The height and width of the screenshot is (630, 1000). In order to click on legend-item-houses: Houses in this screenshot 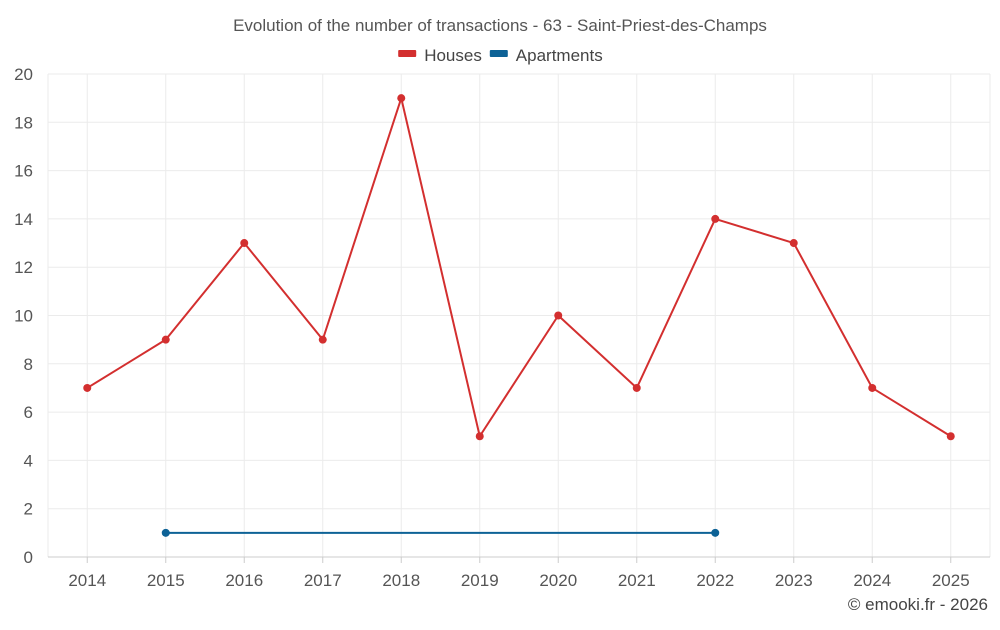, I will do `click(440, 55)`.